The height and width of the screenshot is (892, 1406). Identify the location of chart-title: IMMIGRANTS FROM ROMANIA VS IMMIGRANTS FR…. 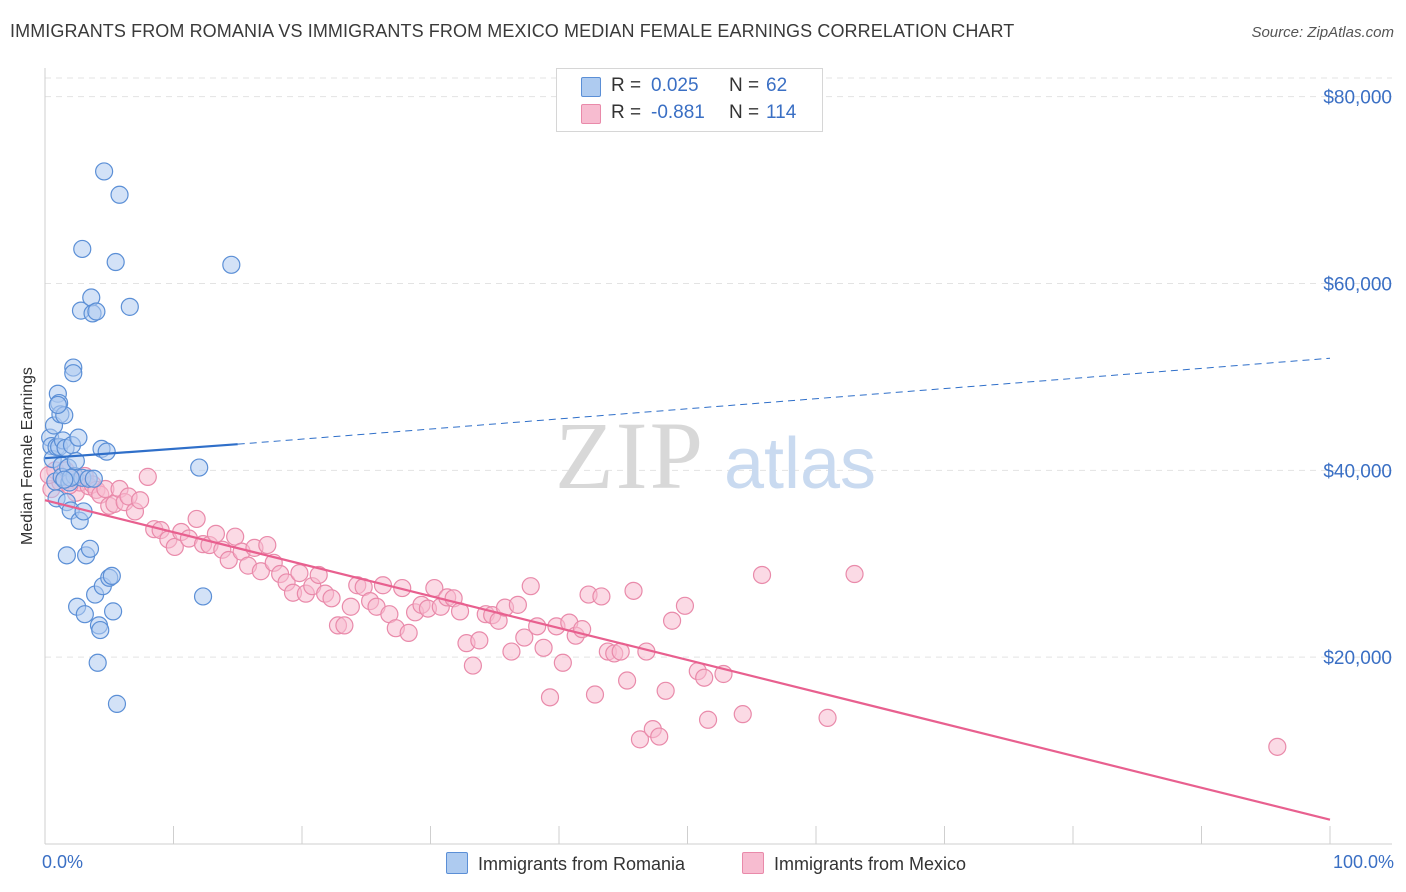
(512, 31).